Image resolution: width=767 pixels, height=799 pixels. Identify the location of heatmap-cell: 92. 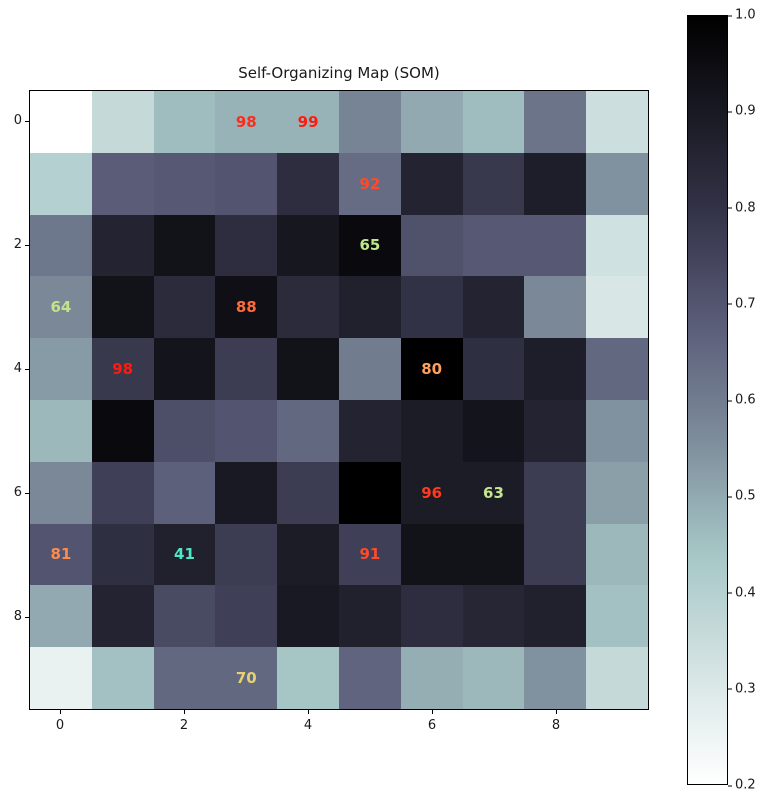
(369, 183).